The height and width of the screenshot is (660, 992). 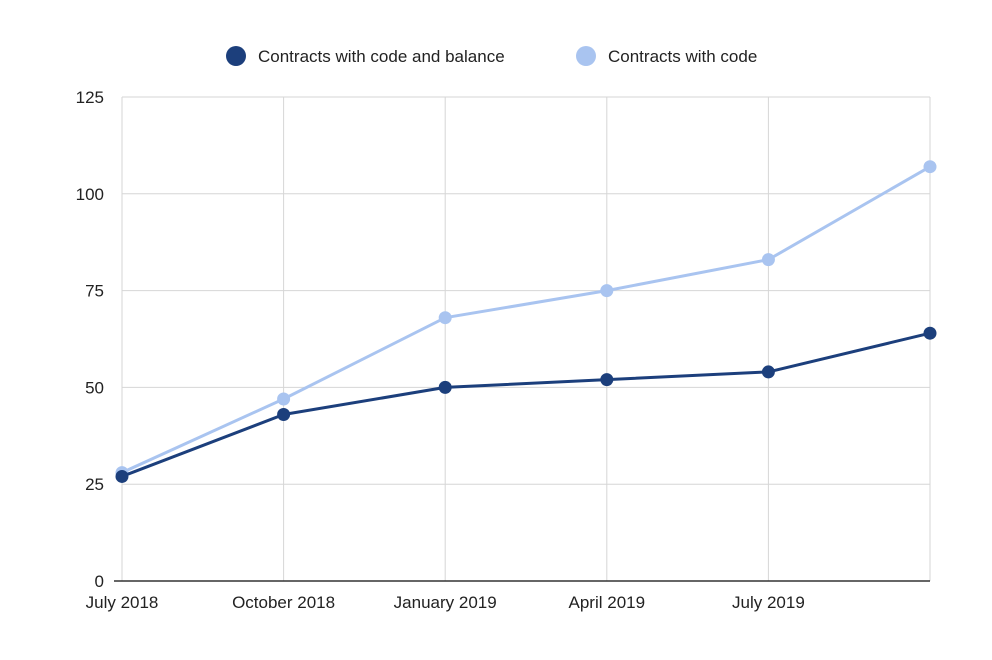 I want to click on legend-label: Contracts with code and balance, so click(x=381, y=56).